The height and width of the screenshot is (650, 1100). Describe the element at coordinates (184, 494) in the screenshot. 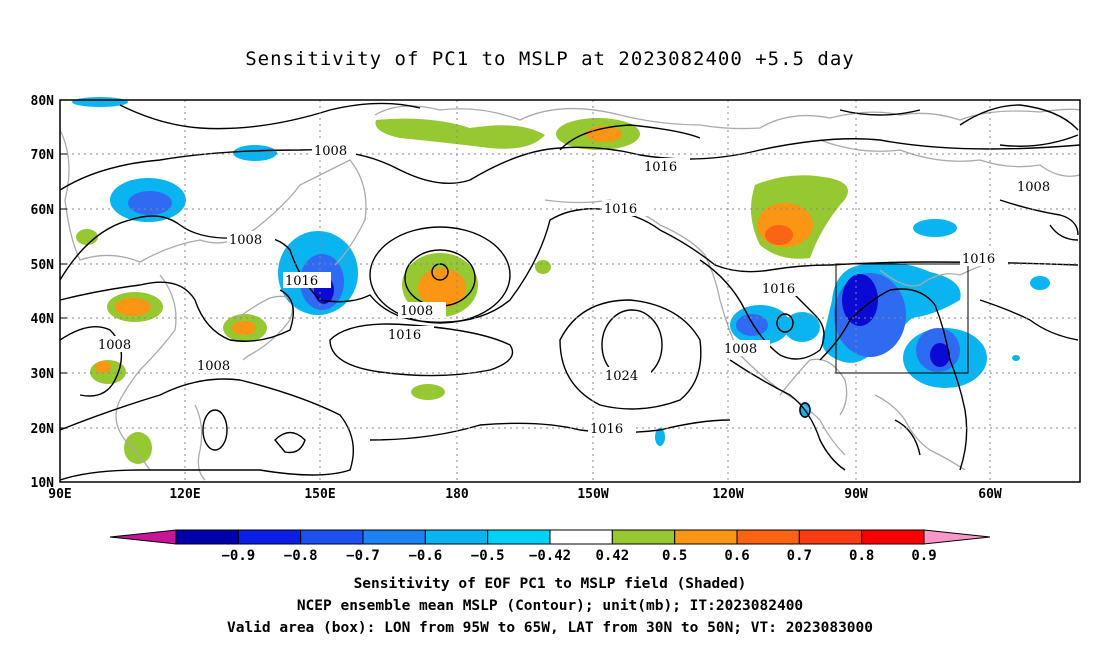

I see `lon-label: 120E` at that location.